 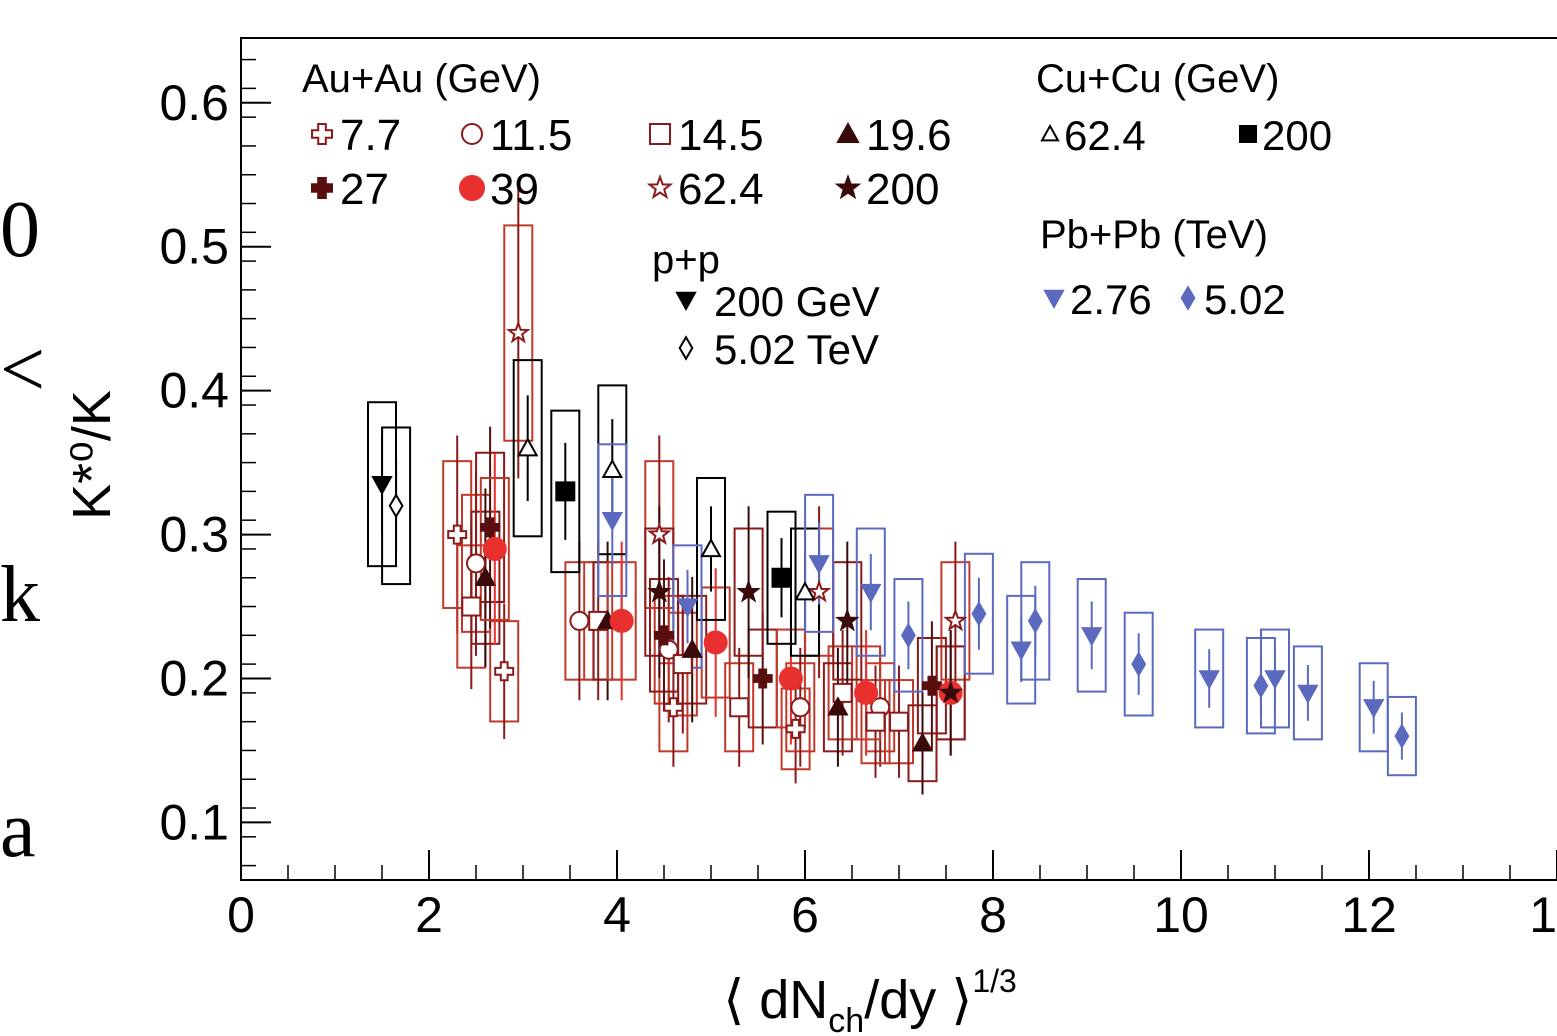 What do you see at coordinates (1369, 915) in the screenshot?
I see `x-tick-label: 12` at bounding box center [1369, 915].